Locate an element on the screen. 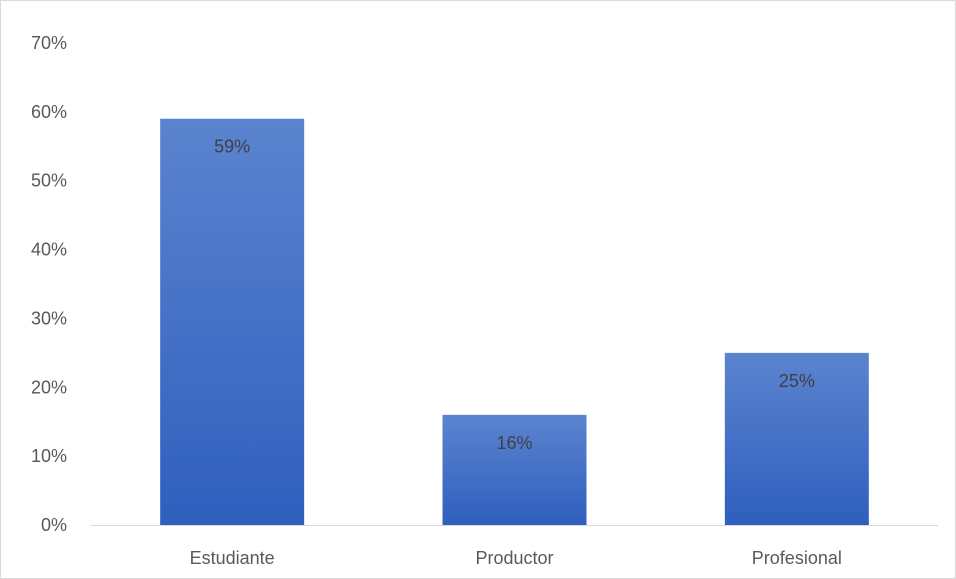  y-tick-label: 60% is located at coordinates (49, 112).